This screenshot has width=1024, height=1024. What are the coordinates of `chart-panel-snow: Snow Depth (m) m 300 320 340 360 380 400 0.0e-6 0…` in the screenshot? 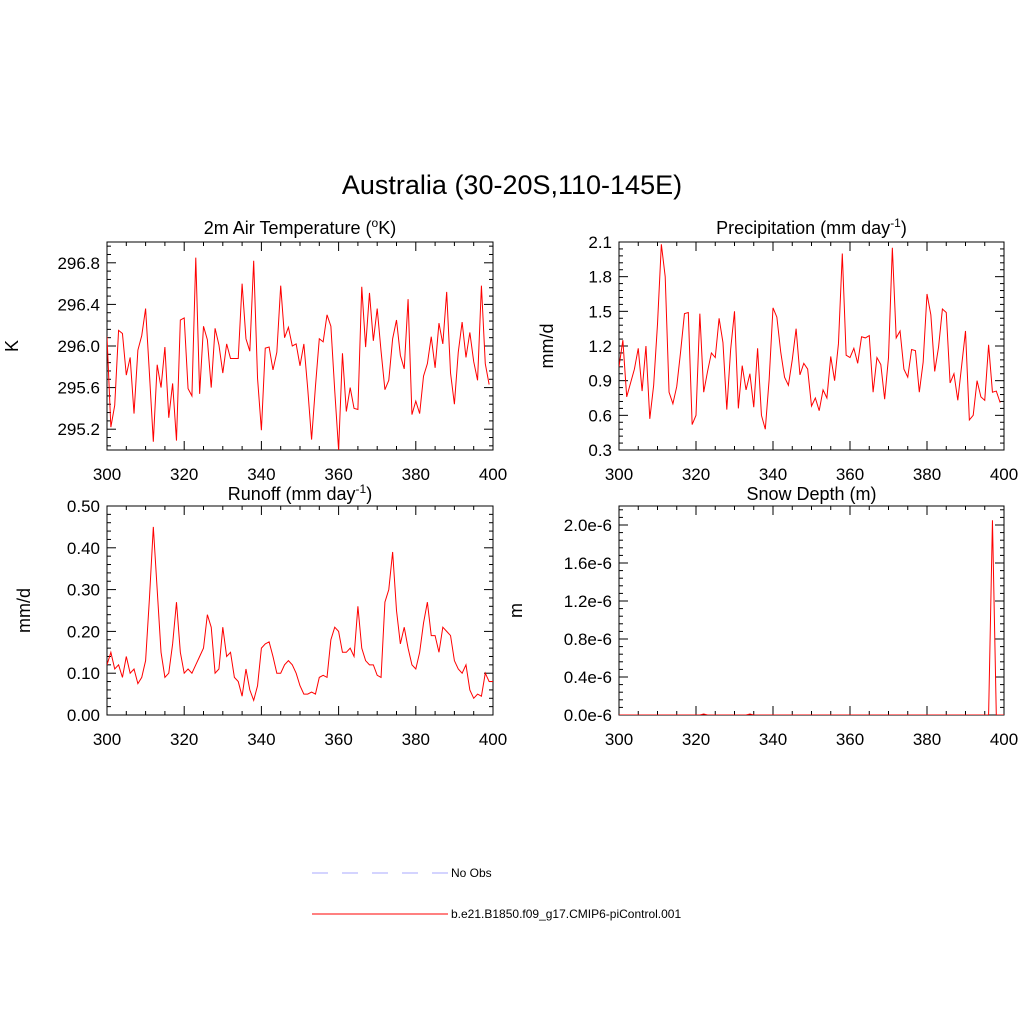 It's located at (762, 616).